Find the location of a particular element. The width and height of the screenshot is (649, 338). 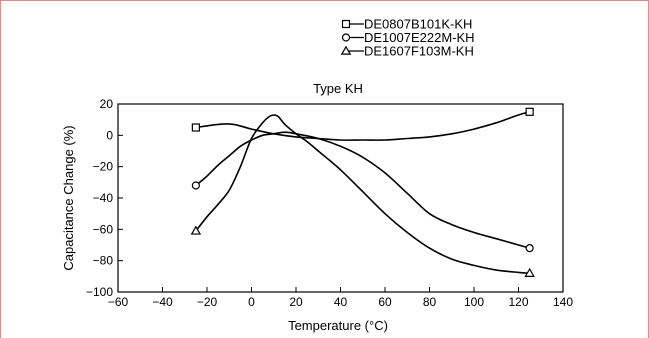

x-tick-label: 60 is located at coordinates (385, 302).